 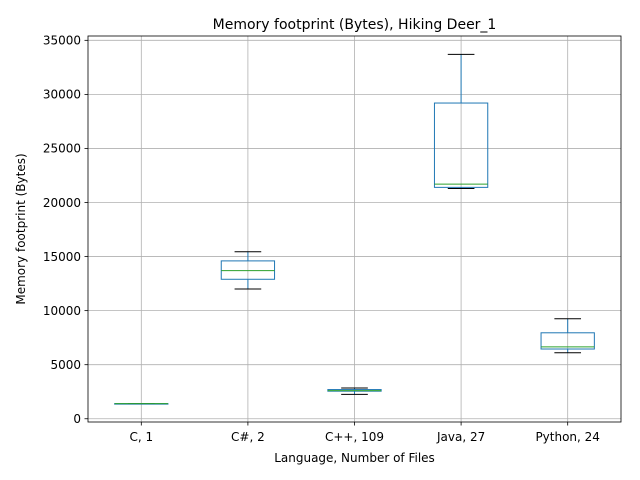 I want to click on y-axis-title: Memory footprint (Bytes), so click(x=21, y=228).